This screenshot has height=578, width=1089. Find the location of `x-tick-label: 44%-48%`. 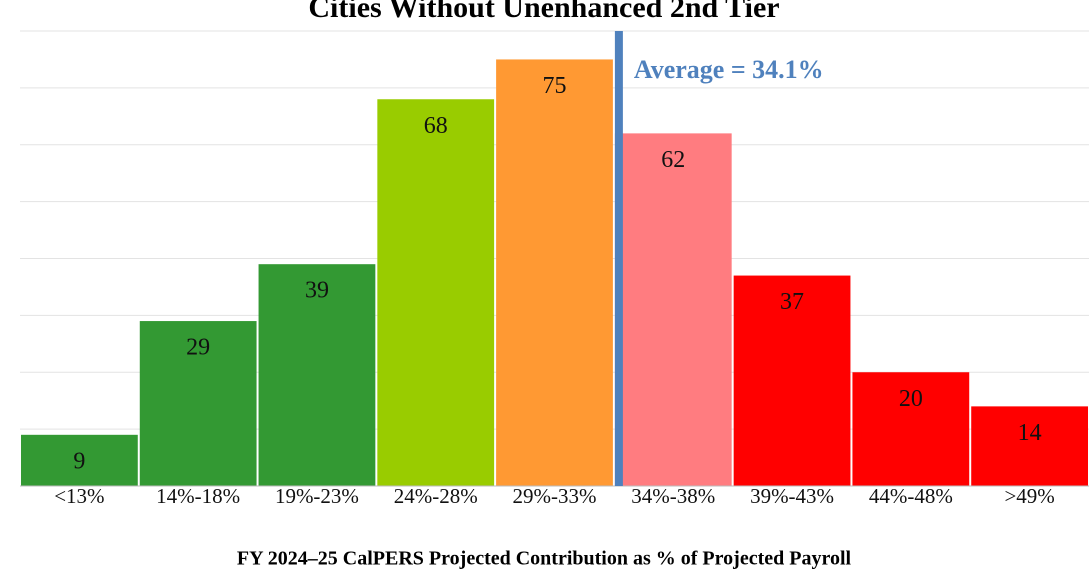

x-tick-label: 44%-48% is located at coordinates (911, 496).